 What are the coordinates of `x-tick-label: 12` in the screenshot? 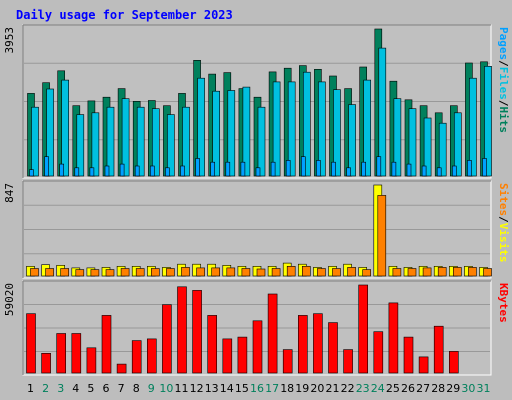 It's located at (197, 388).